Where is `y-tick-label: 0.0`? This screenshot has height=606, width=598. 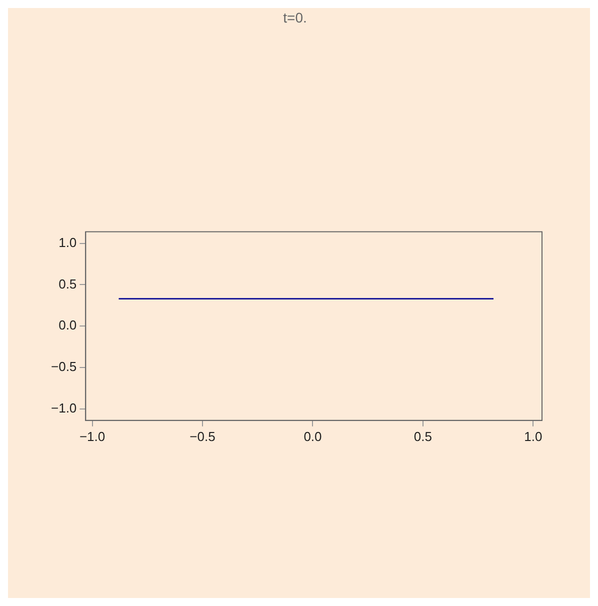
y-tick-label: 0.0 is located at coordinates (67, 325).